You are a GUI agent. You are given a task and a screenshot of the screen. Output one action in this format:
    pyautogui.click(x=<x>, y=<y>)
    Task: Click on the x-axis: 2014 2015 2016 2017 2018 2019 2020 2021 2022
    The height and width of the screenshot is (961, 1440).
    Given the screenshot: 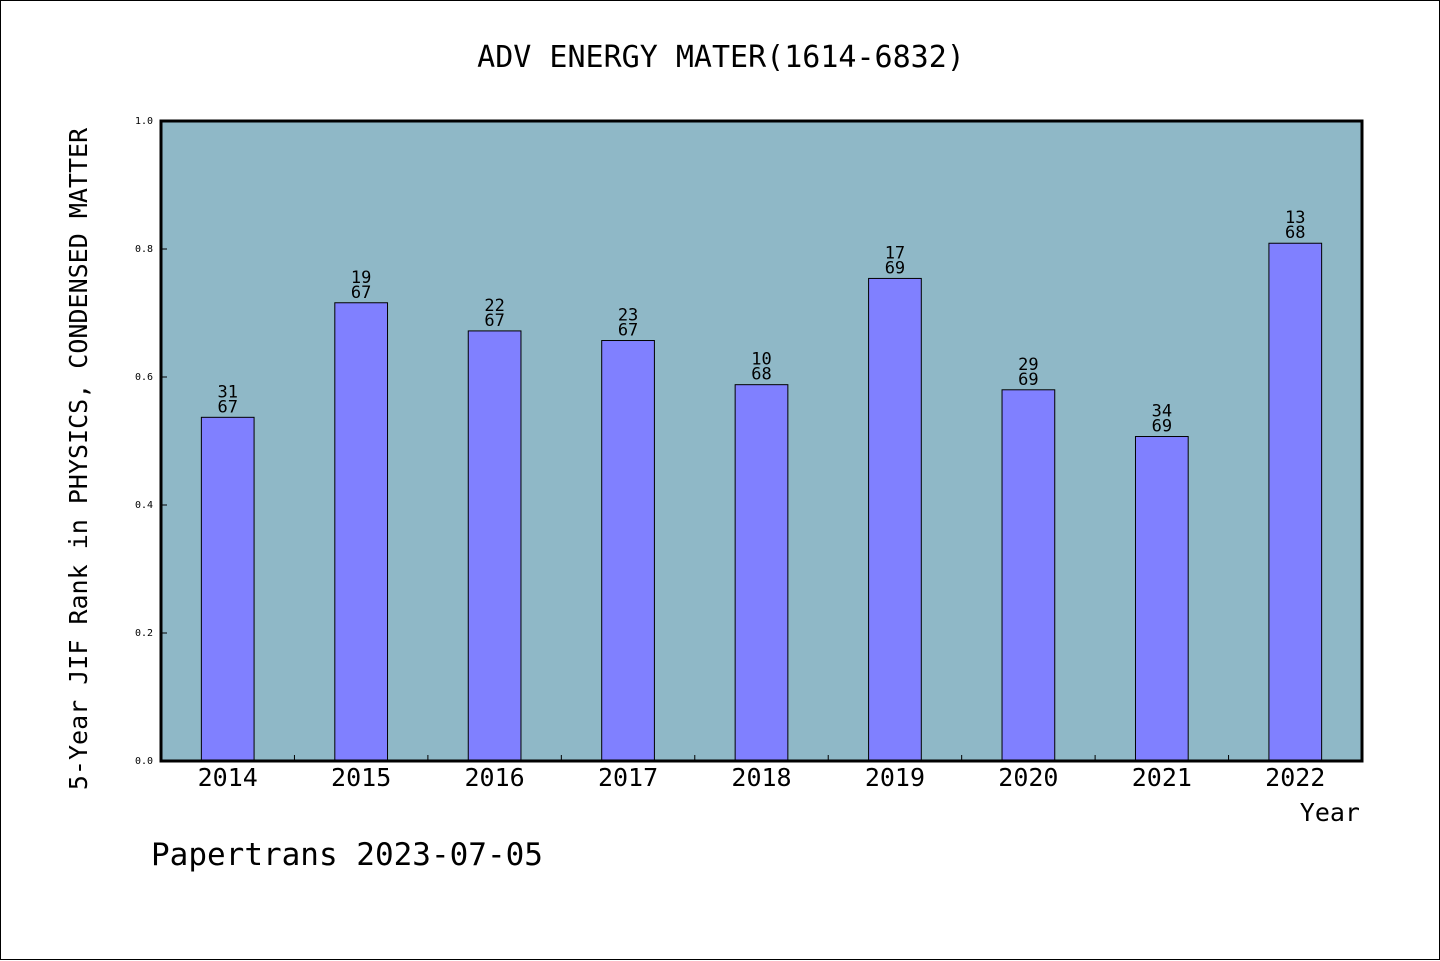 What is the action you would take?
    pyautogui.click(x=761, y=773)
    